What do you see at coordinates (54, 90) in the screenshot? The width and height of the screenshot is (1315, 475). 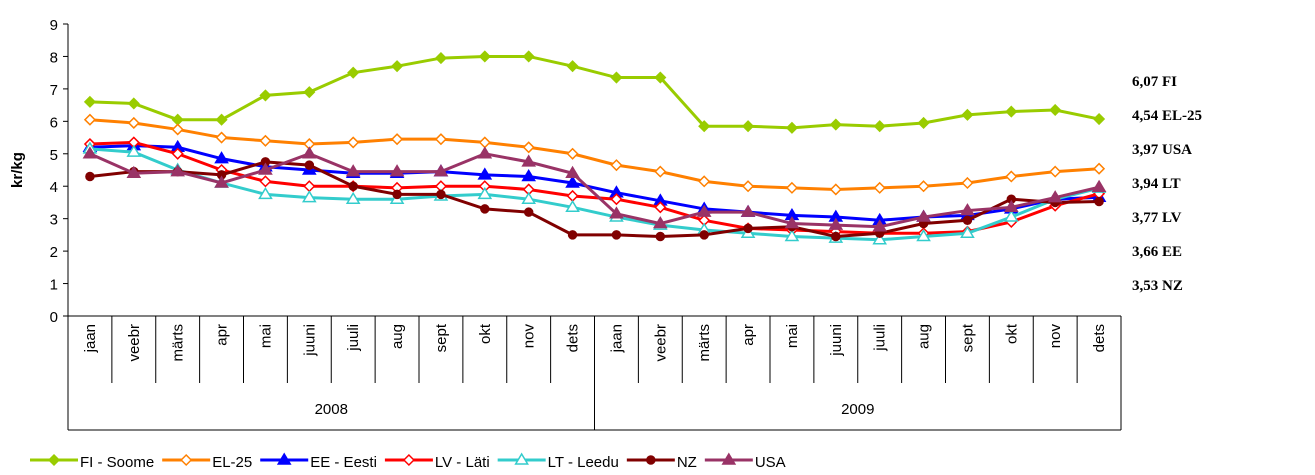 I see `y-tick-label: 7` at bounding box center [54, 90].